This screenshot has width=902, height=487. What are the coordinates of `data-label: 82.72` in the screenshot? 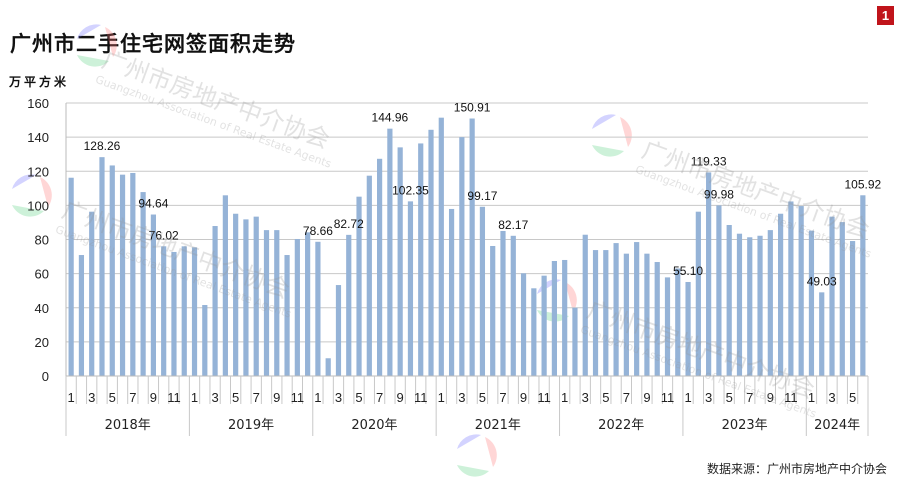 It's located at (349, 224).